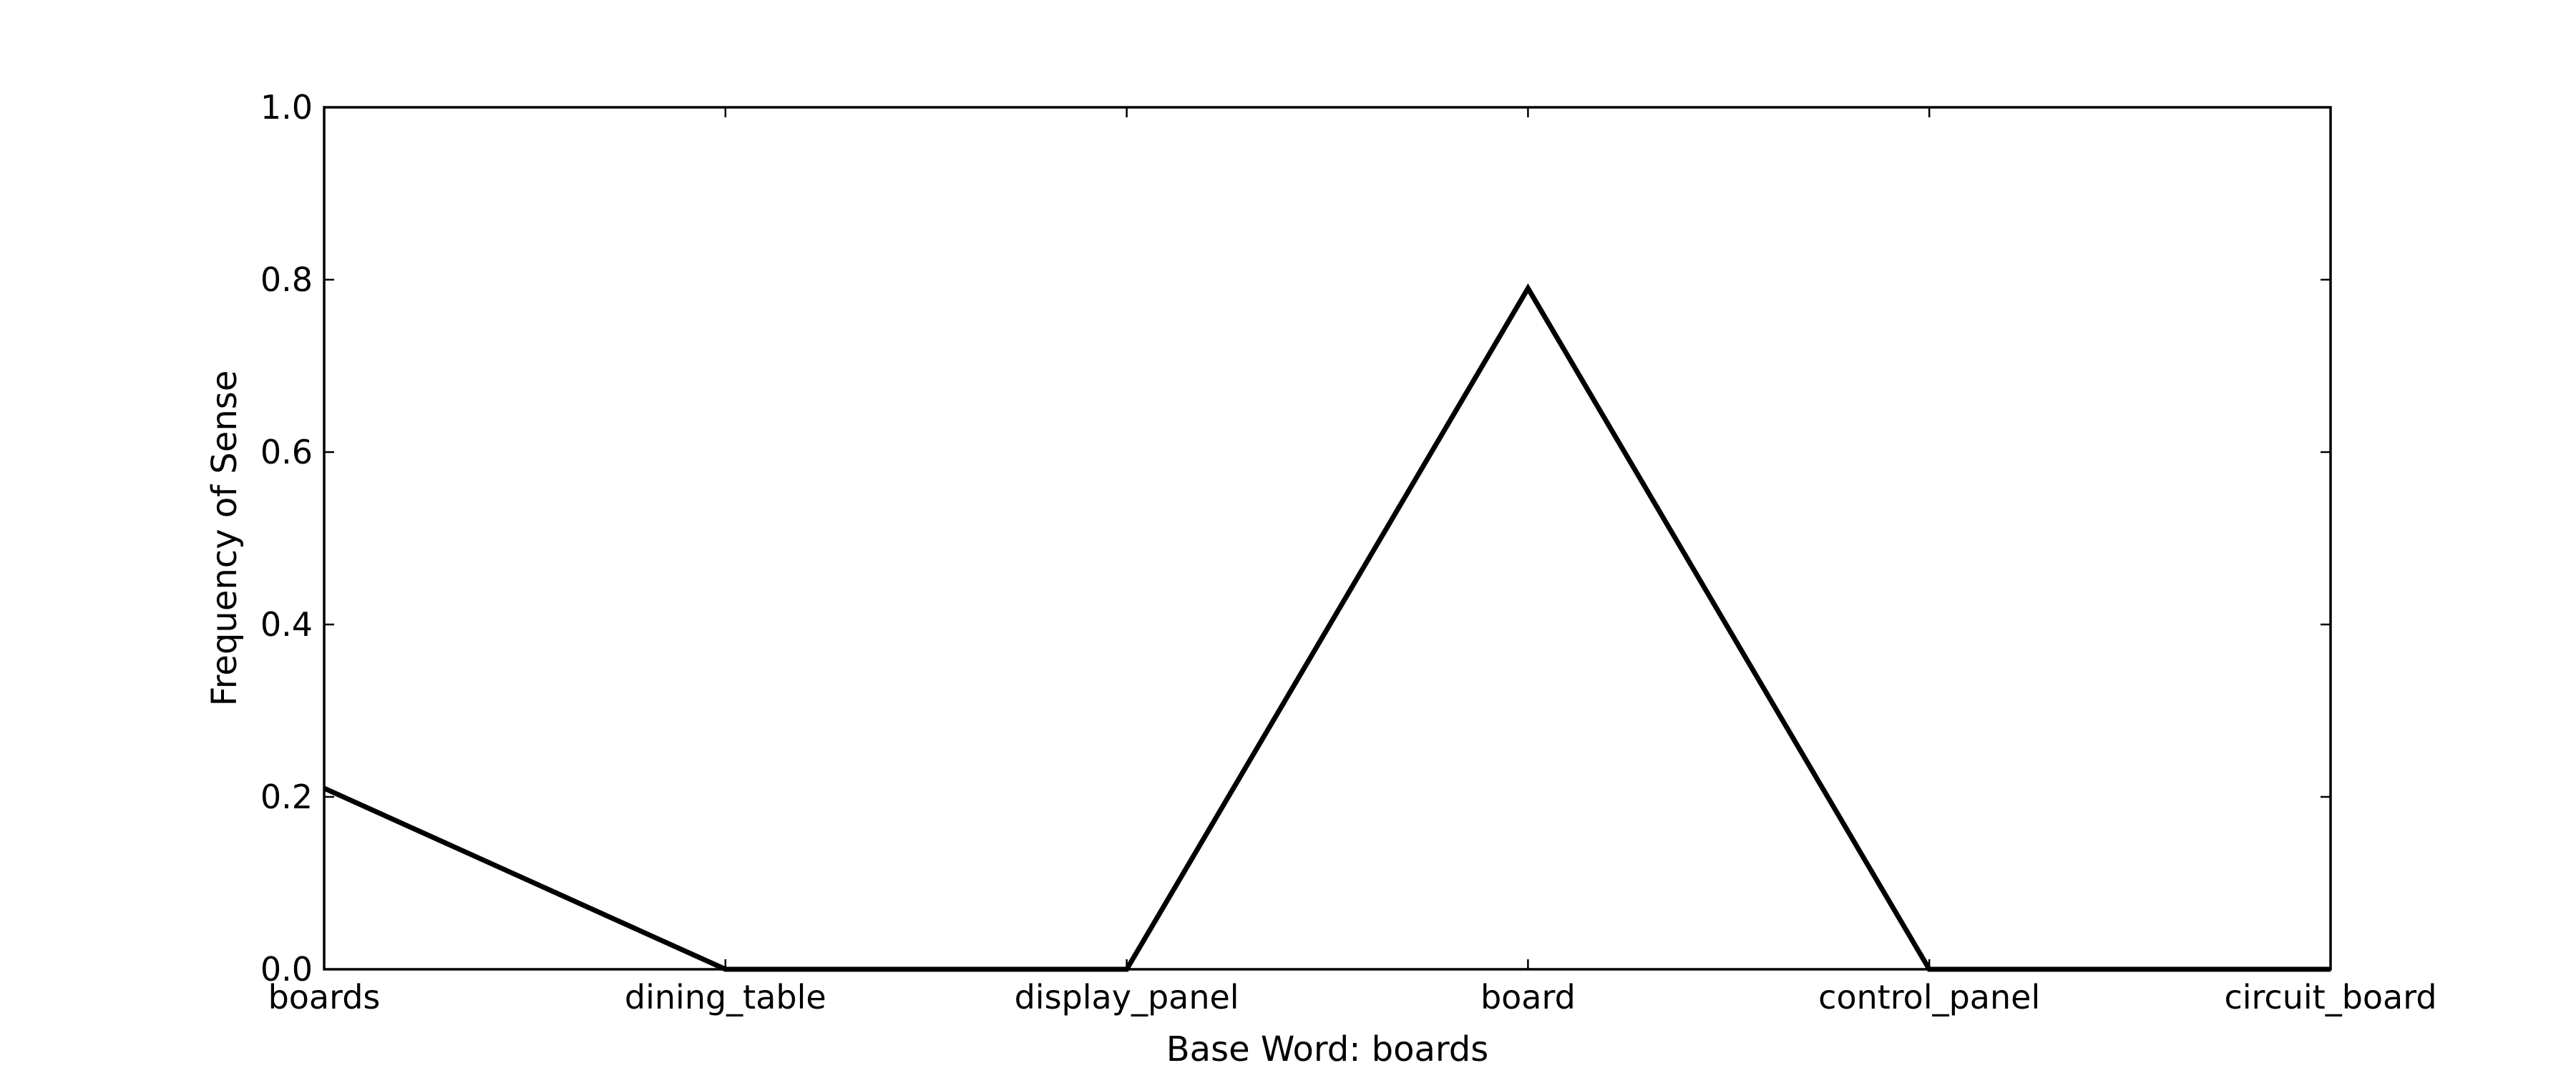 This screenshot has height=1073, width=2576. Describe the element at coordinates (1127, 997) in the screenshot. I see `x-tick-label: display_panel` at that location.